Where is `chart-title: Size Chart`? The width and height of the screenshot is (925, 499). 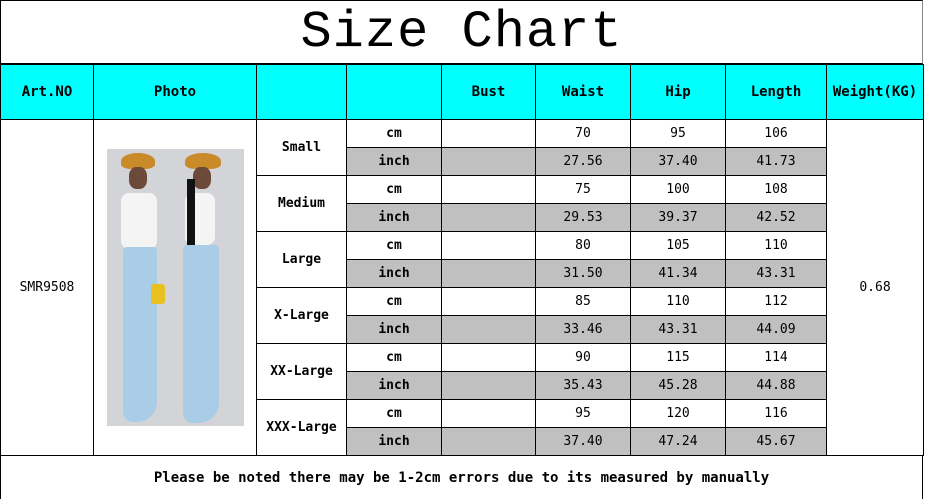 chart-title: Size Chart is located at coordinates (461, 32).